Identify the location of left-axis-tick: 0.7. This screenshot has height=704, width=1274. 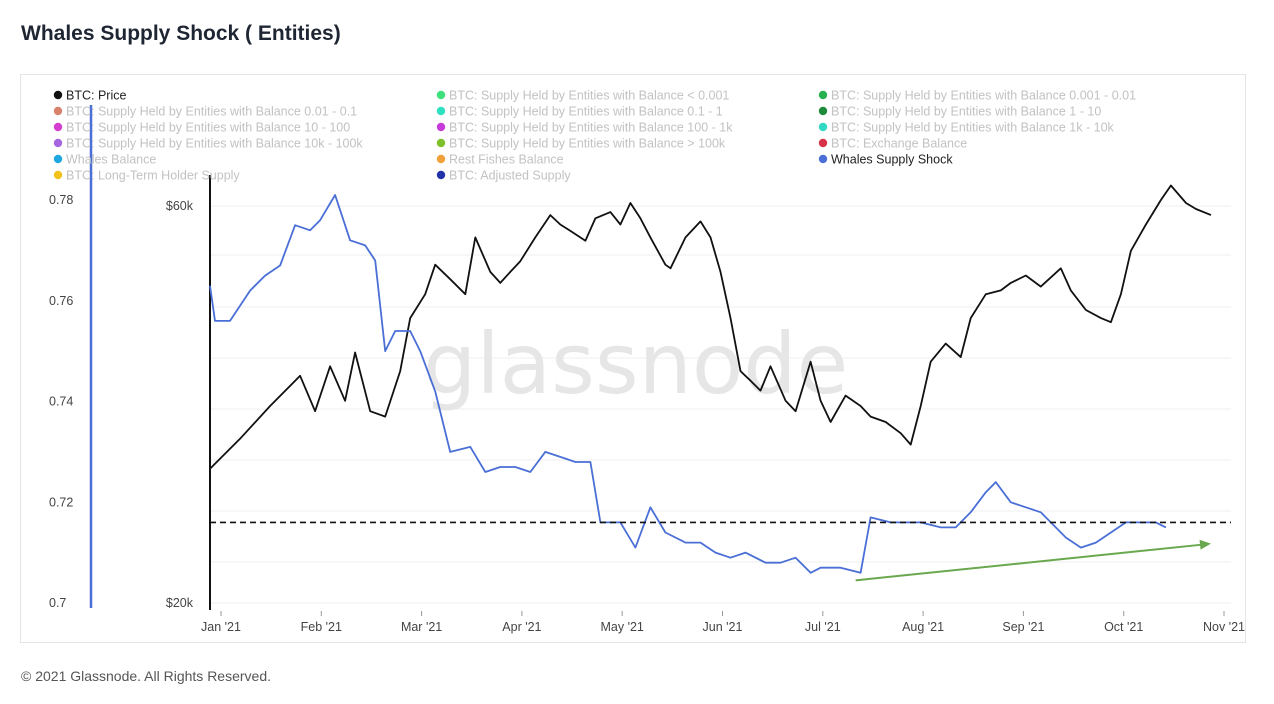
(57, 603).